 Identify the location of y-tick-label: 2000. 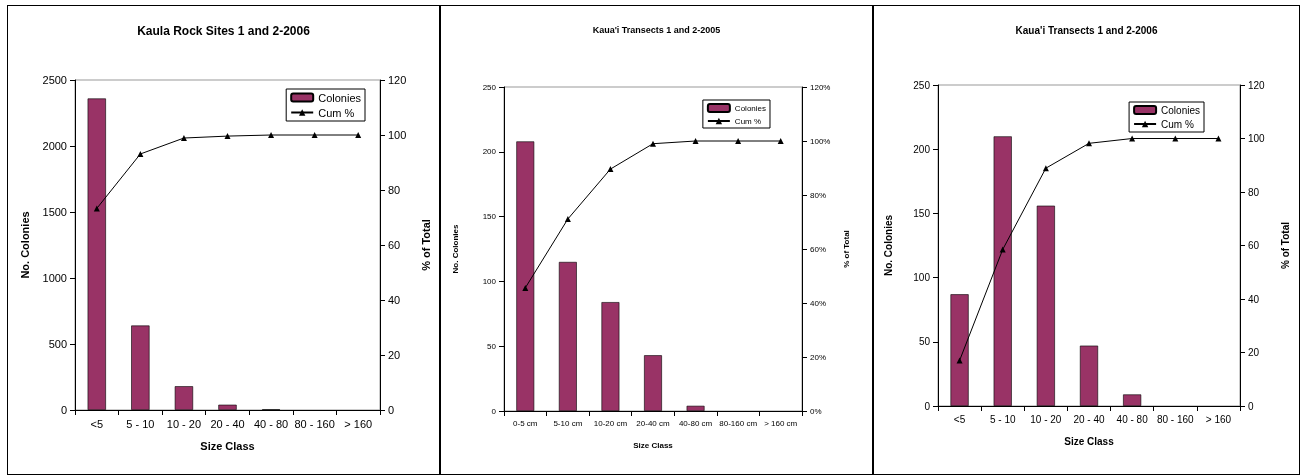
(54, 146).